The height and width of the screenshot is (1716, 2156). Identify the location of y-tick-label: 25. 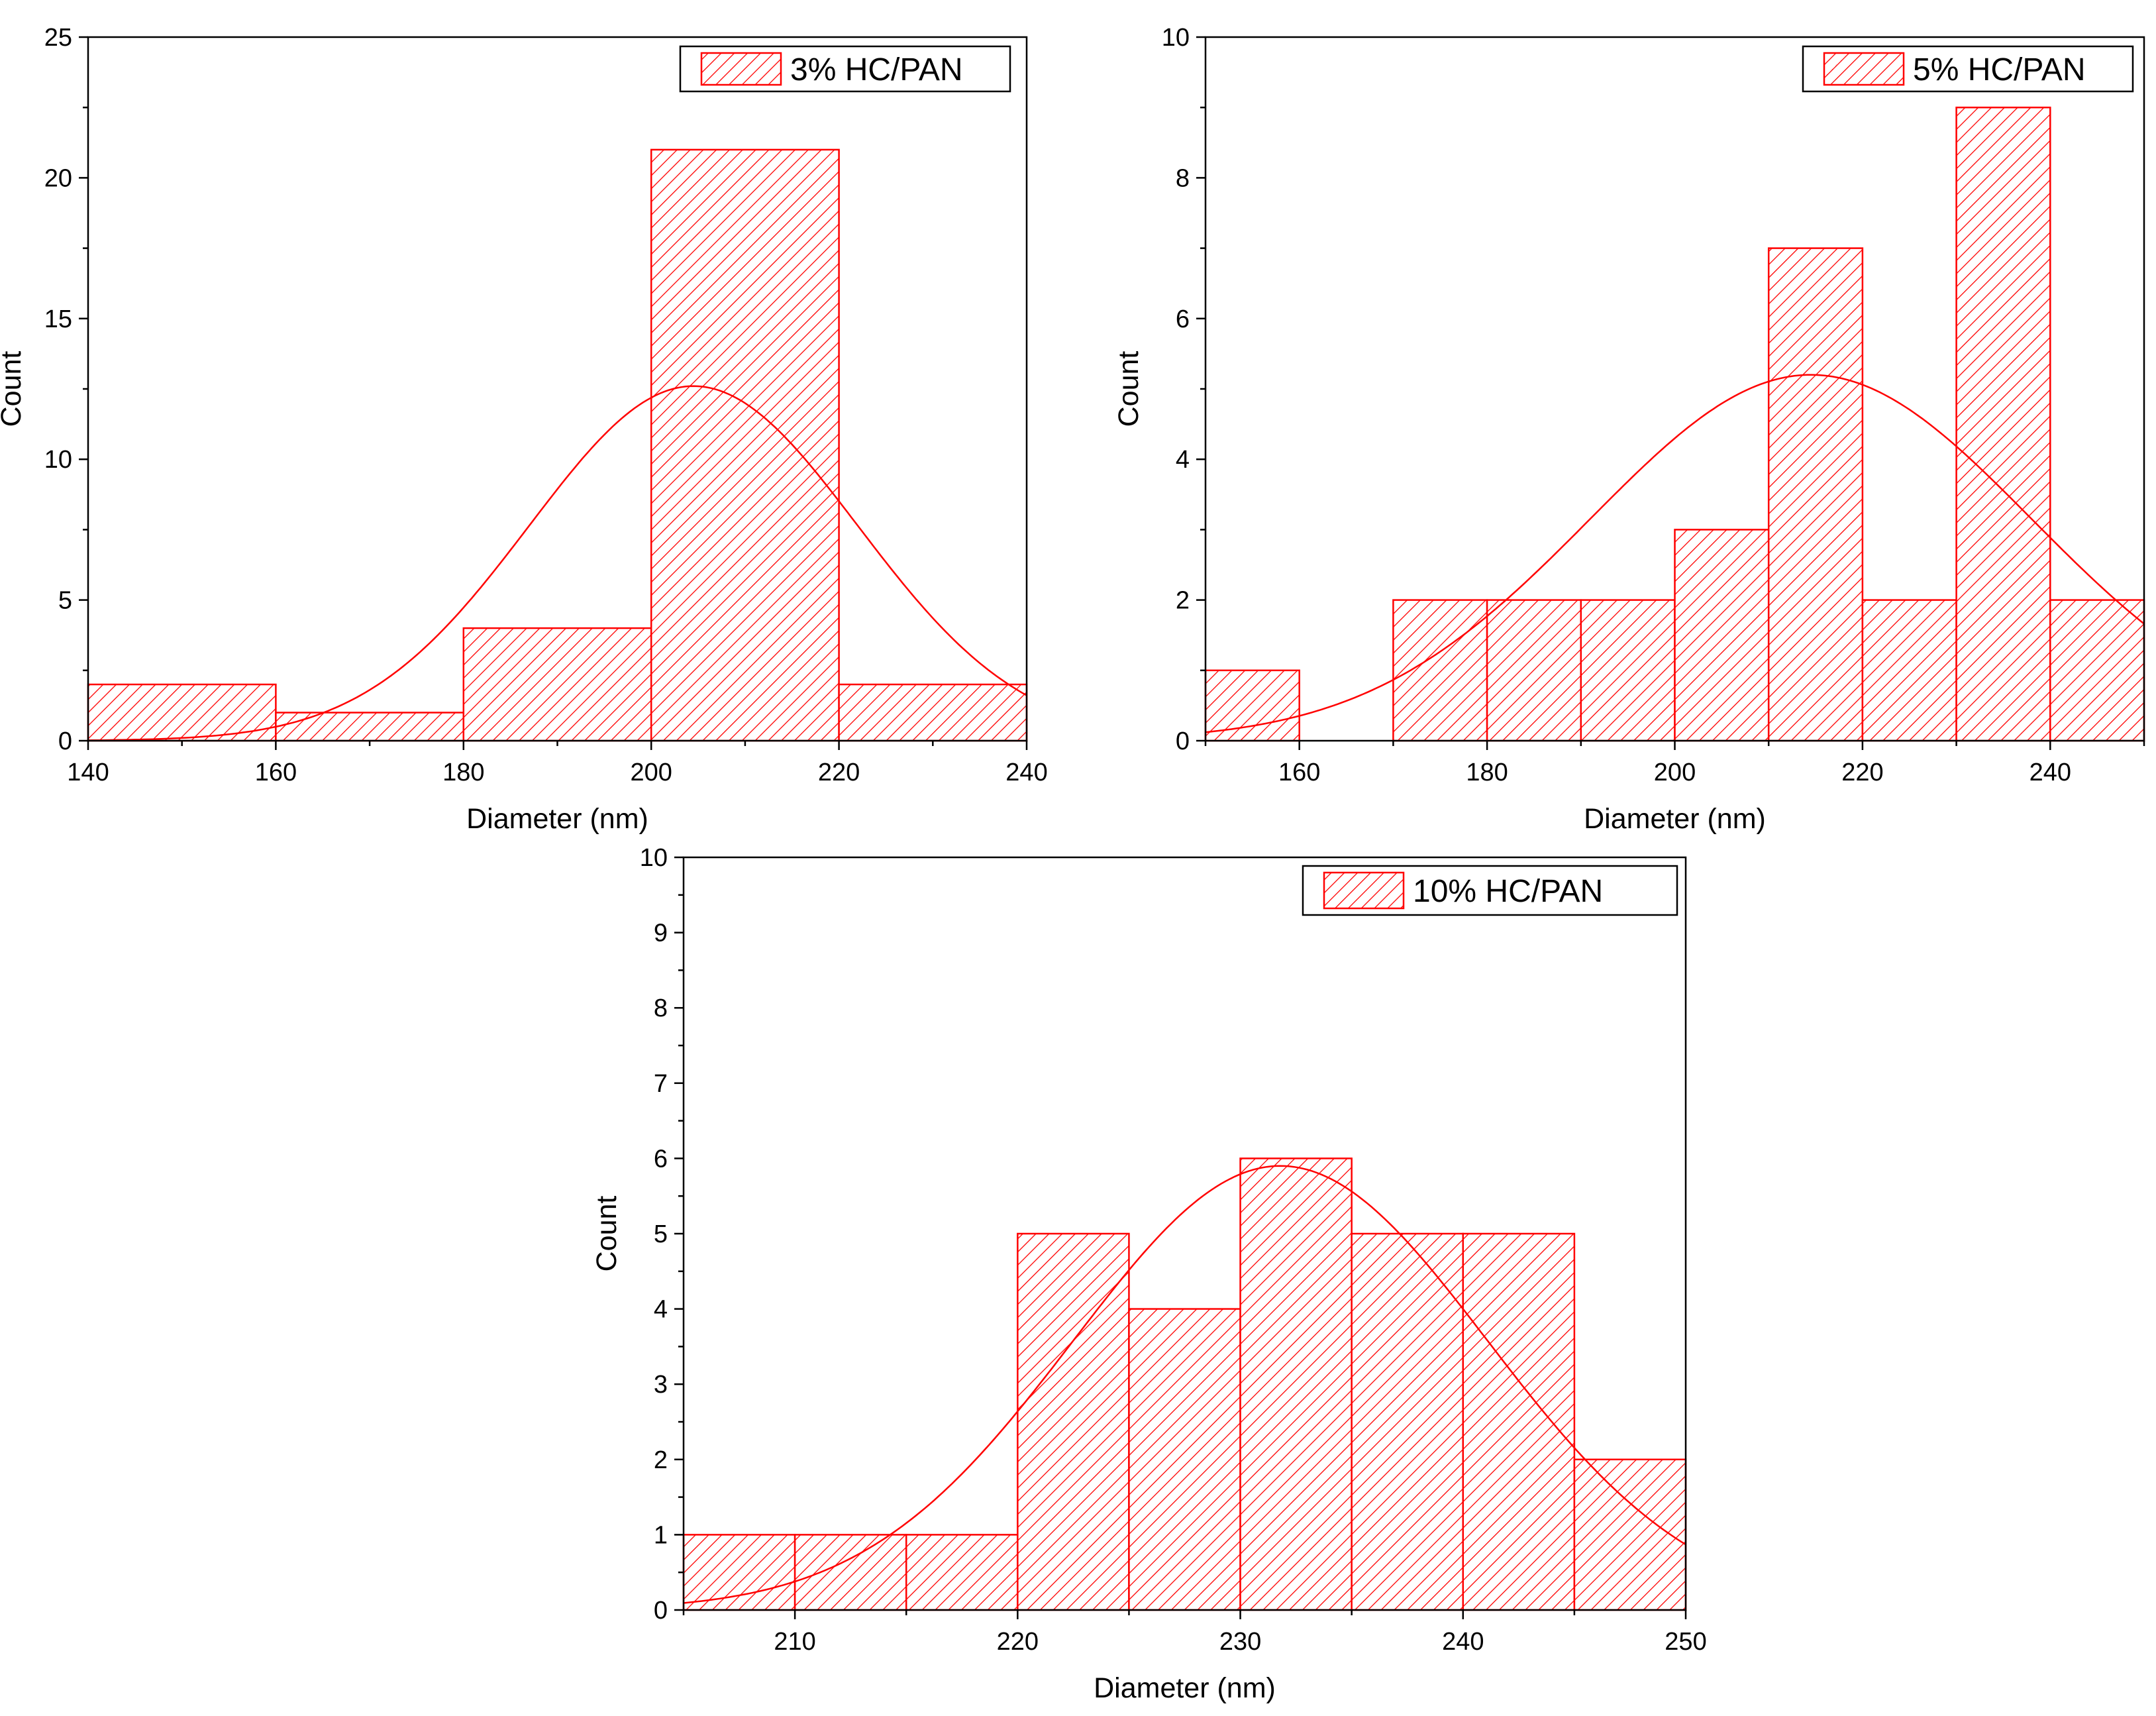
(58, 38).